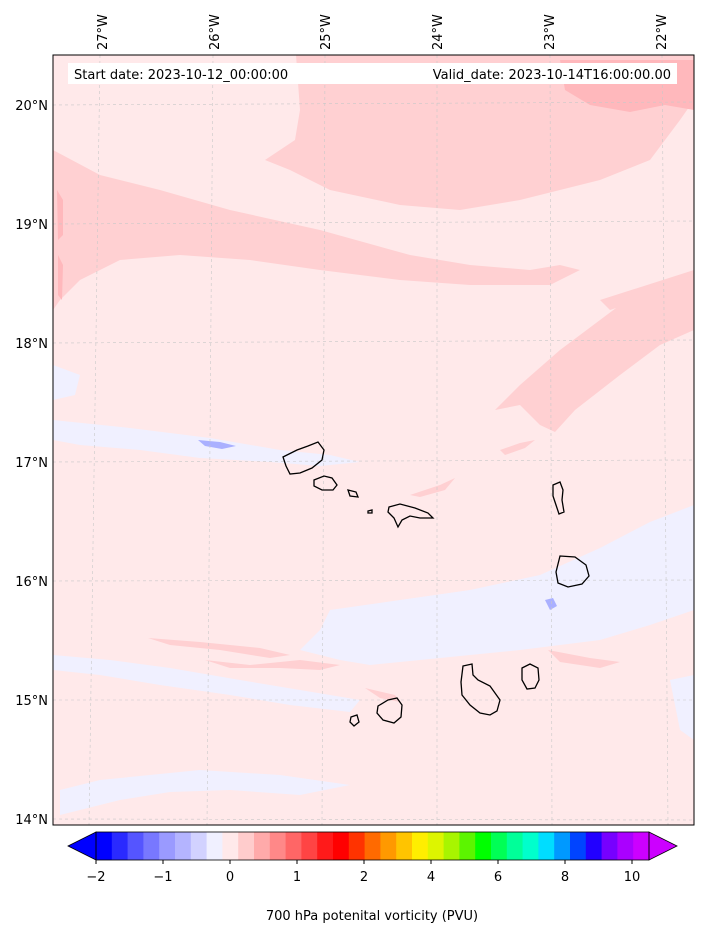 This screenshot has width=703, height=935. What do you see at coordinates (95, 877) in the screenshot?
I see `colorbar-tick-label: −2` at bounding box center [95, 877].